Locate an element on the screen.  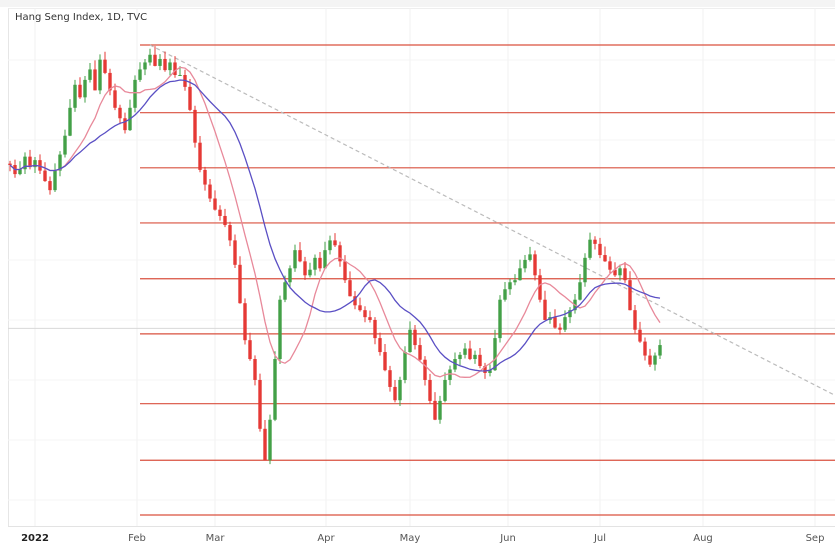
time-axis: 2022 Feb Mar Apr May Jun Jul Aug Sep is located at coordinates (421, 538).